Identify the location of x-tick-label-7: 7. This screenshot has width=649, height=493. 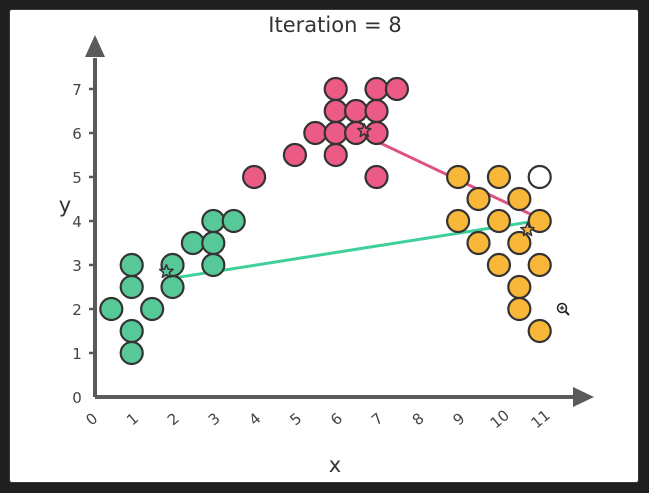
(377, 419).